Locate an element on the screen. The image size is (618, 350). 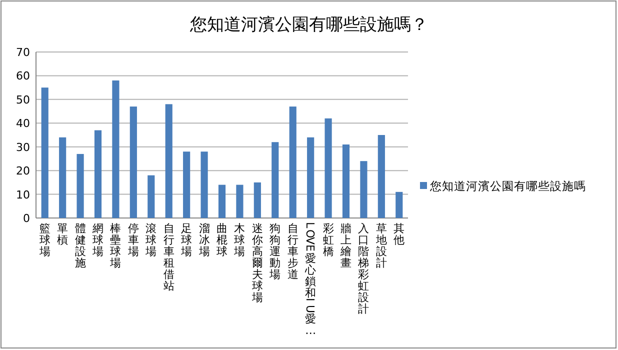
x-tick-label: 網球場 is located at coordinates (98, 240).